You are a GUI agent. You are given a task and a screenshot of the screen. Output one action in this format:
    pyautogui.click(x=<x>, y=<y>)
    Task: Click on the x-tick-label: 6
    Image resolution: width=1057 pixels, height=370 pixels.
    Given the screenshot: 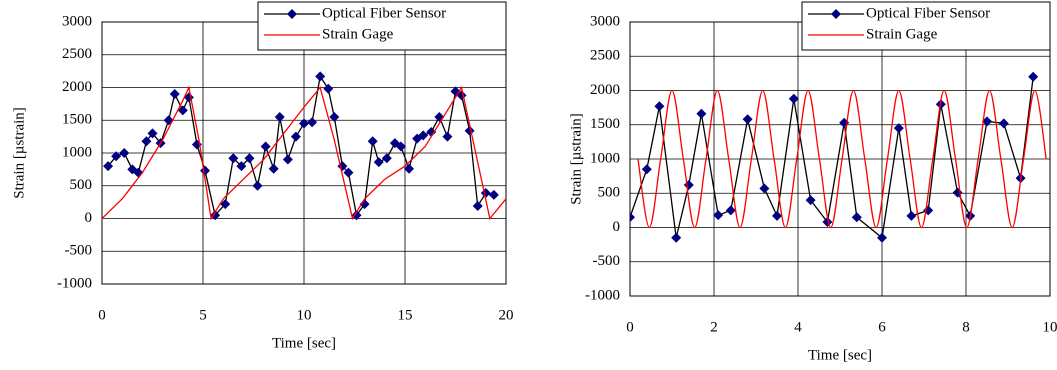 What is the action you would take?
    pyautogui.click(x=882, y=327)
    